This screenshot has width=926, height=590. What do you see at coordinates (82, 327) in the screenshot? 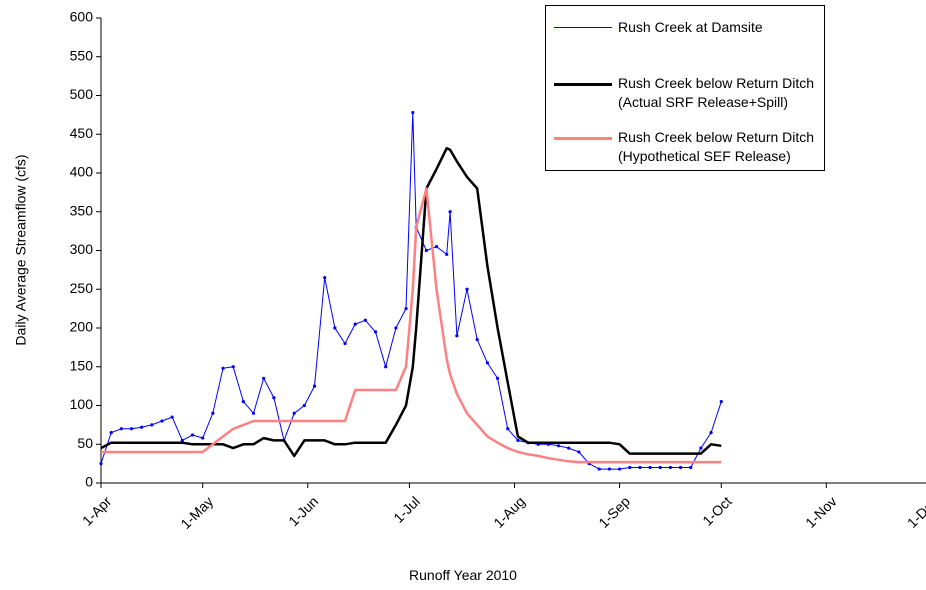
I see `y-tick-label: 200` at bounding box center [82, 327].